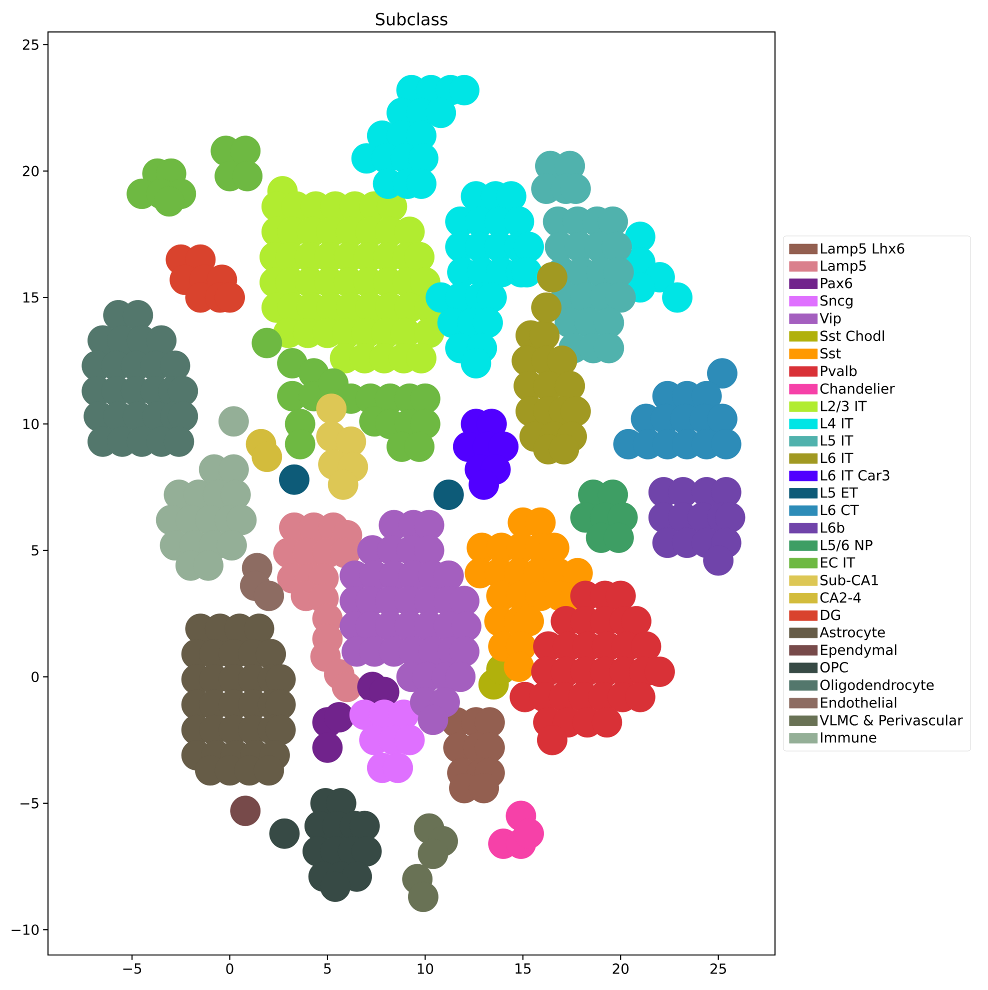 This screenshot has width=988, height=990. Describe the element at coordinates (830, 353) in the screenshot. I see `legend-label: Sst` at that location.